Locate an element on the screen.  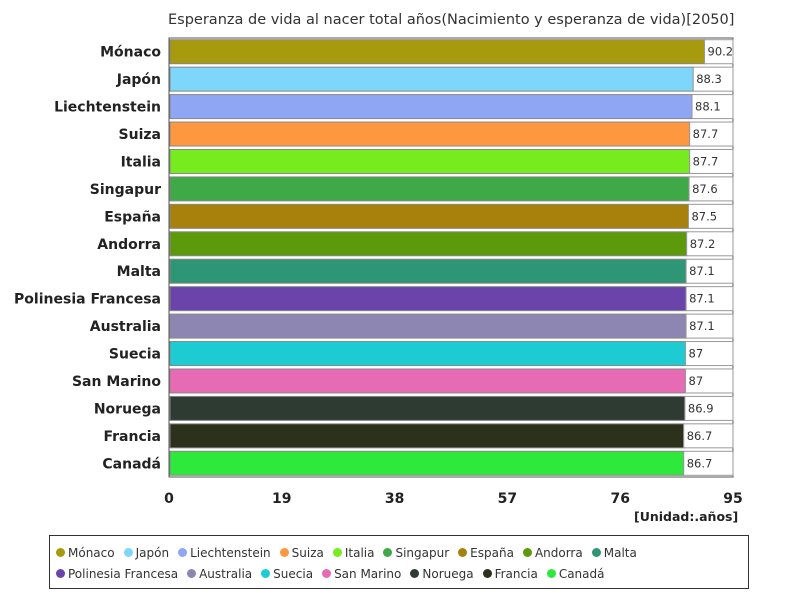
value-label: 87.6 is located at coordinates (705, 189).